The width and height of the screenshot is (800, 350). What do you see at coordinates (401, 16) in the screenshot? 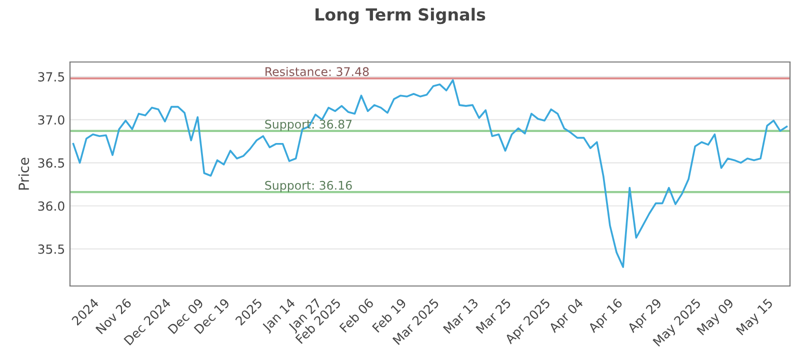
I see `chart-title: Long Term Signals` at bounding box center [401, 16].